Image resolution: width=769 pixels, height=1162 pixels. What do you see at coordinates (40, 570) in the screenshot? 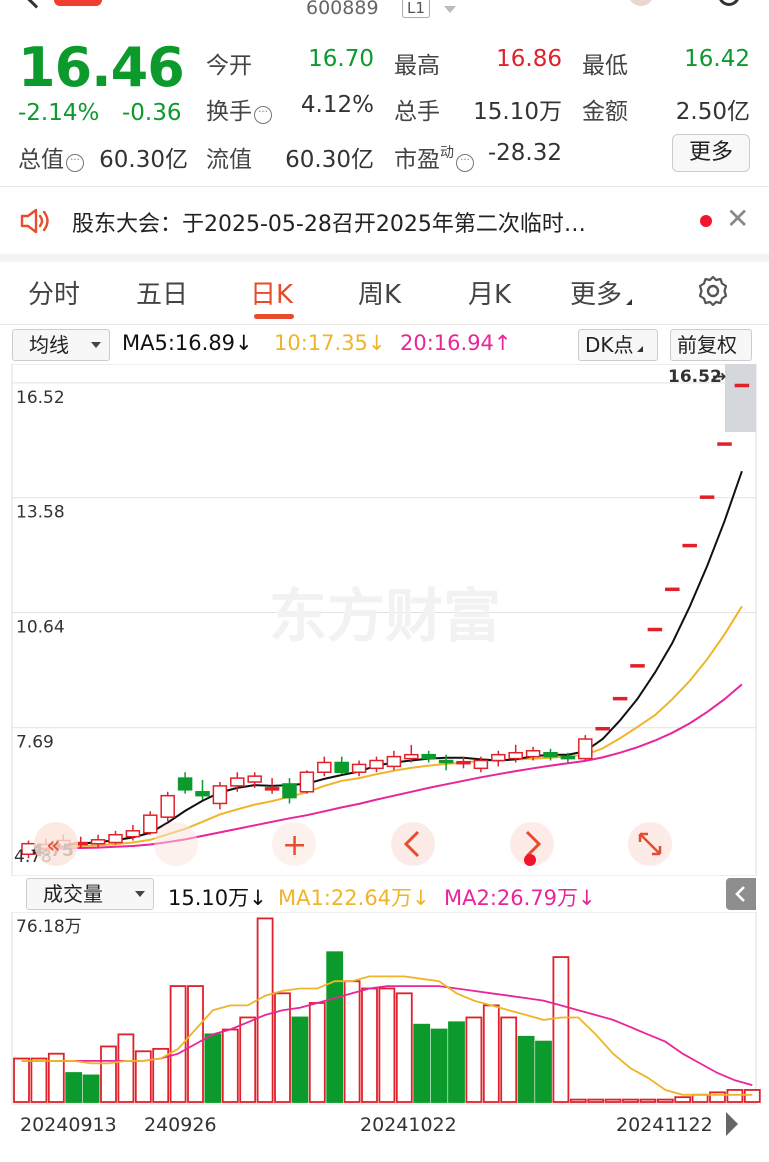
I see `price-axis-labels: 16.52 13.58 10.64 7.69` at bounding box center [40, 570].